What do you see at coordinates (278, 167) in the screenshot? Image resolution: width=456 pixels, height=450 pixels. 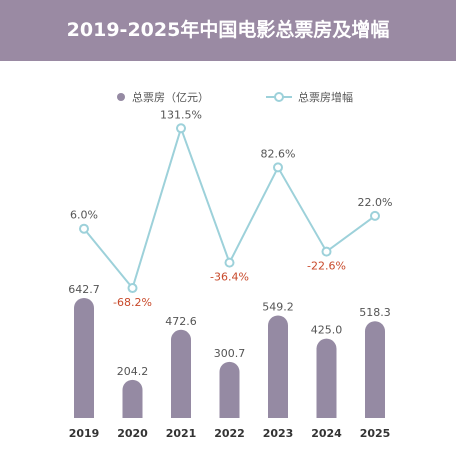 I see `growth-point-2023` at bounding box center [278, 167].